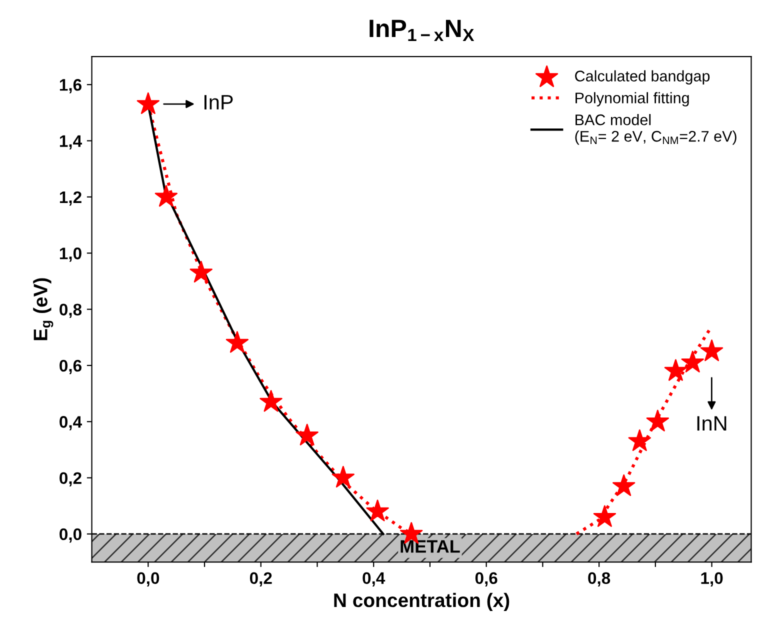 Image resolution: width=765 pixels, height=628 pixels. I want to click on legend-label: Polynomial fitting, so click(632, 99).